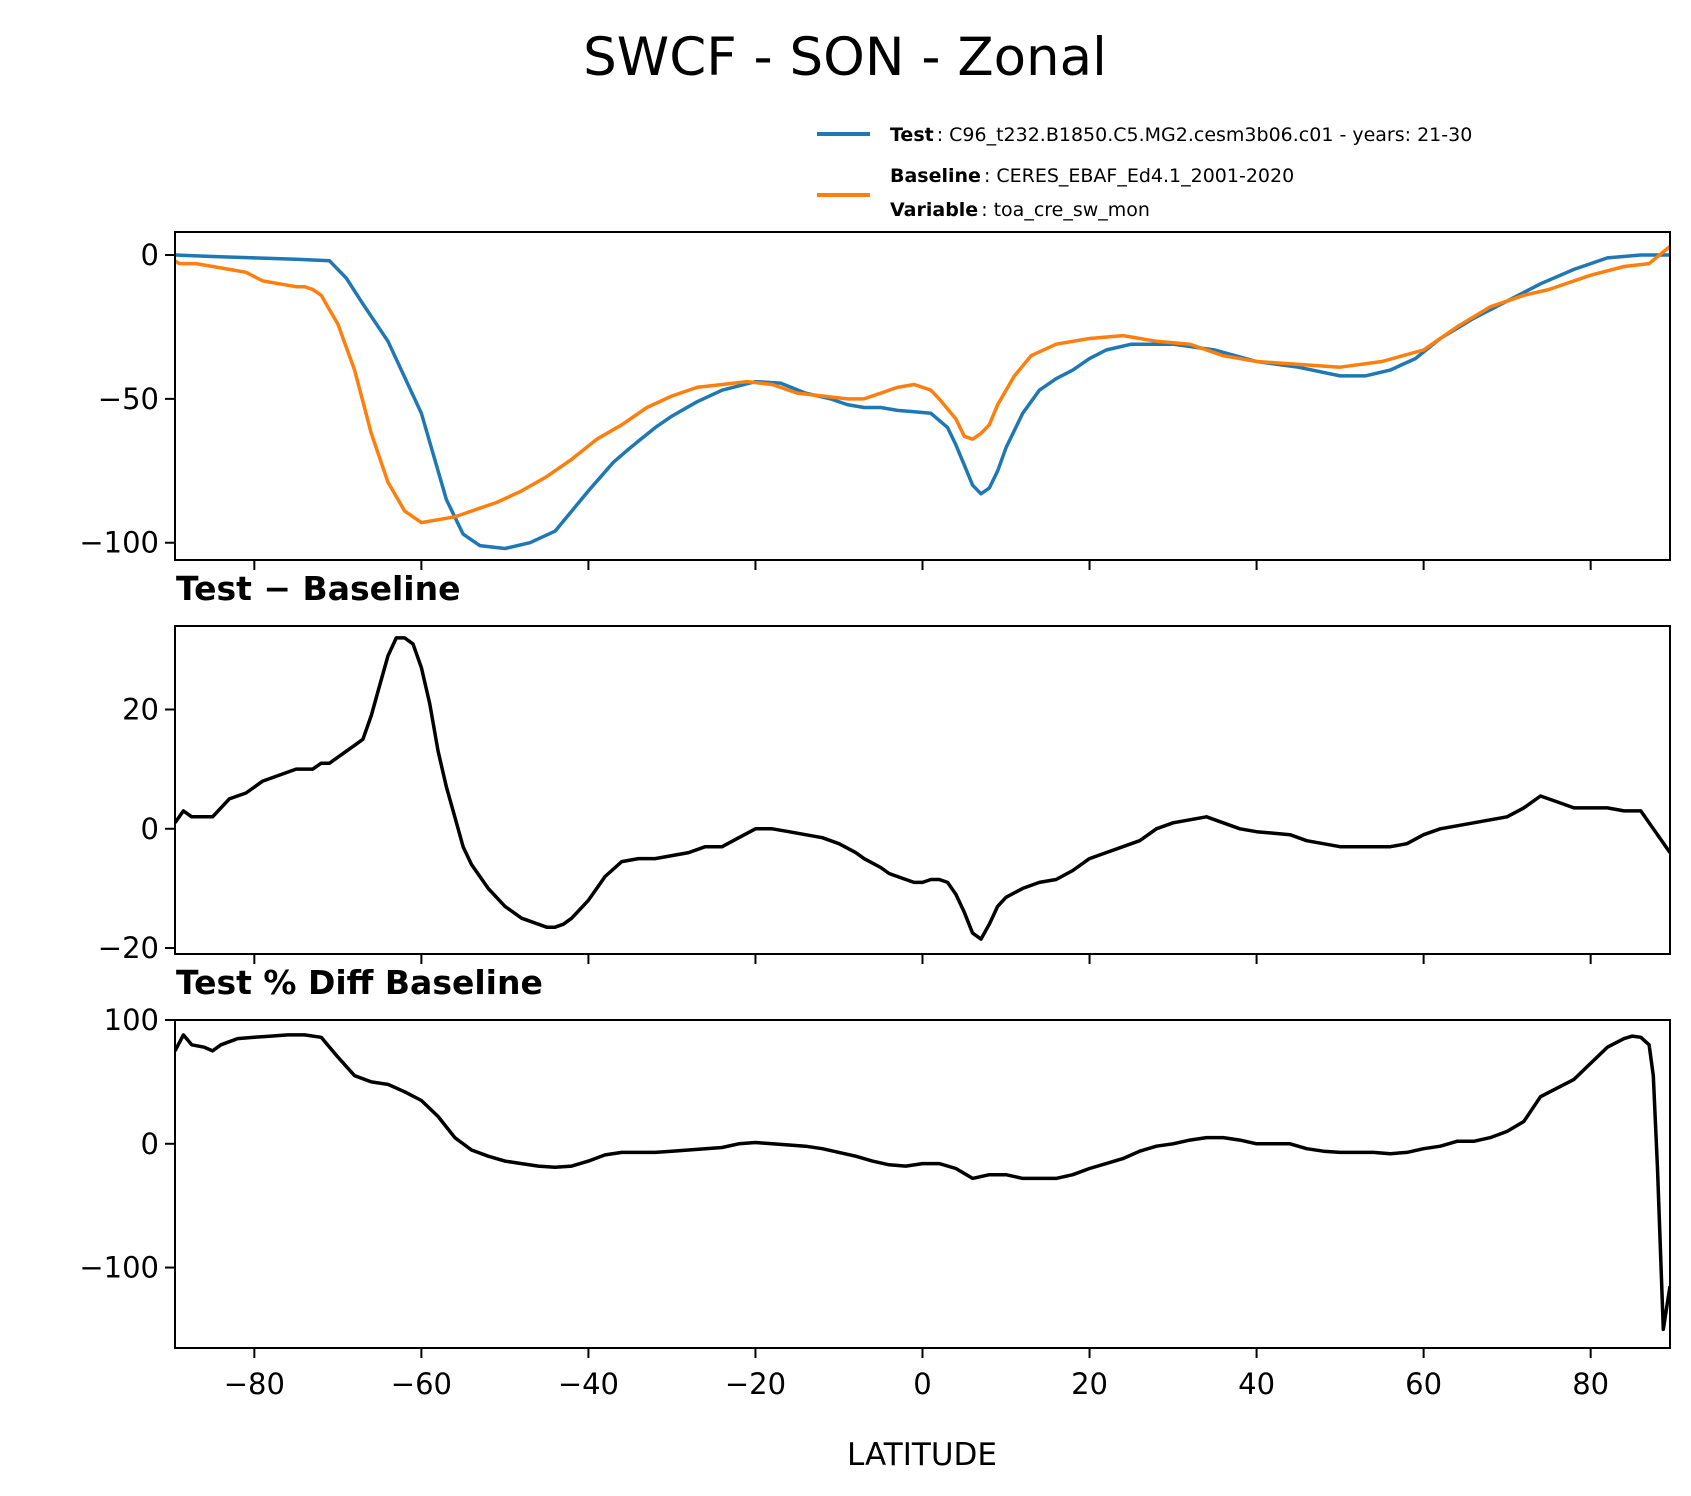 Image resolution: width=1691 pixels, height=1496 pixels. I want to click on legend-baseline-label: Baseline, so click(935, 176).